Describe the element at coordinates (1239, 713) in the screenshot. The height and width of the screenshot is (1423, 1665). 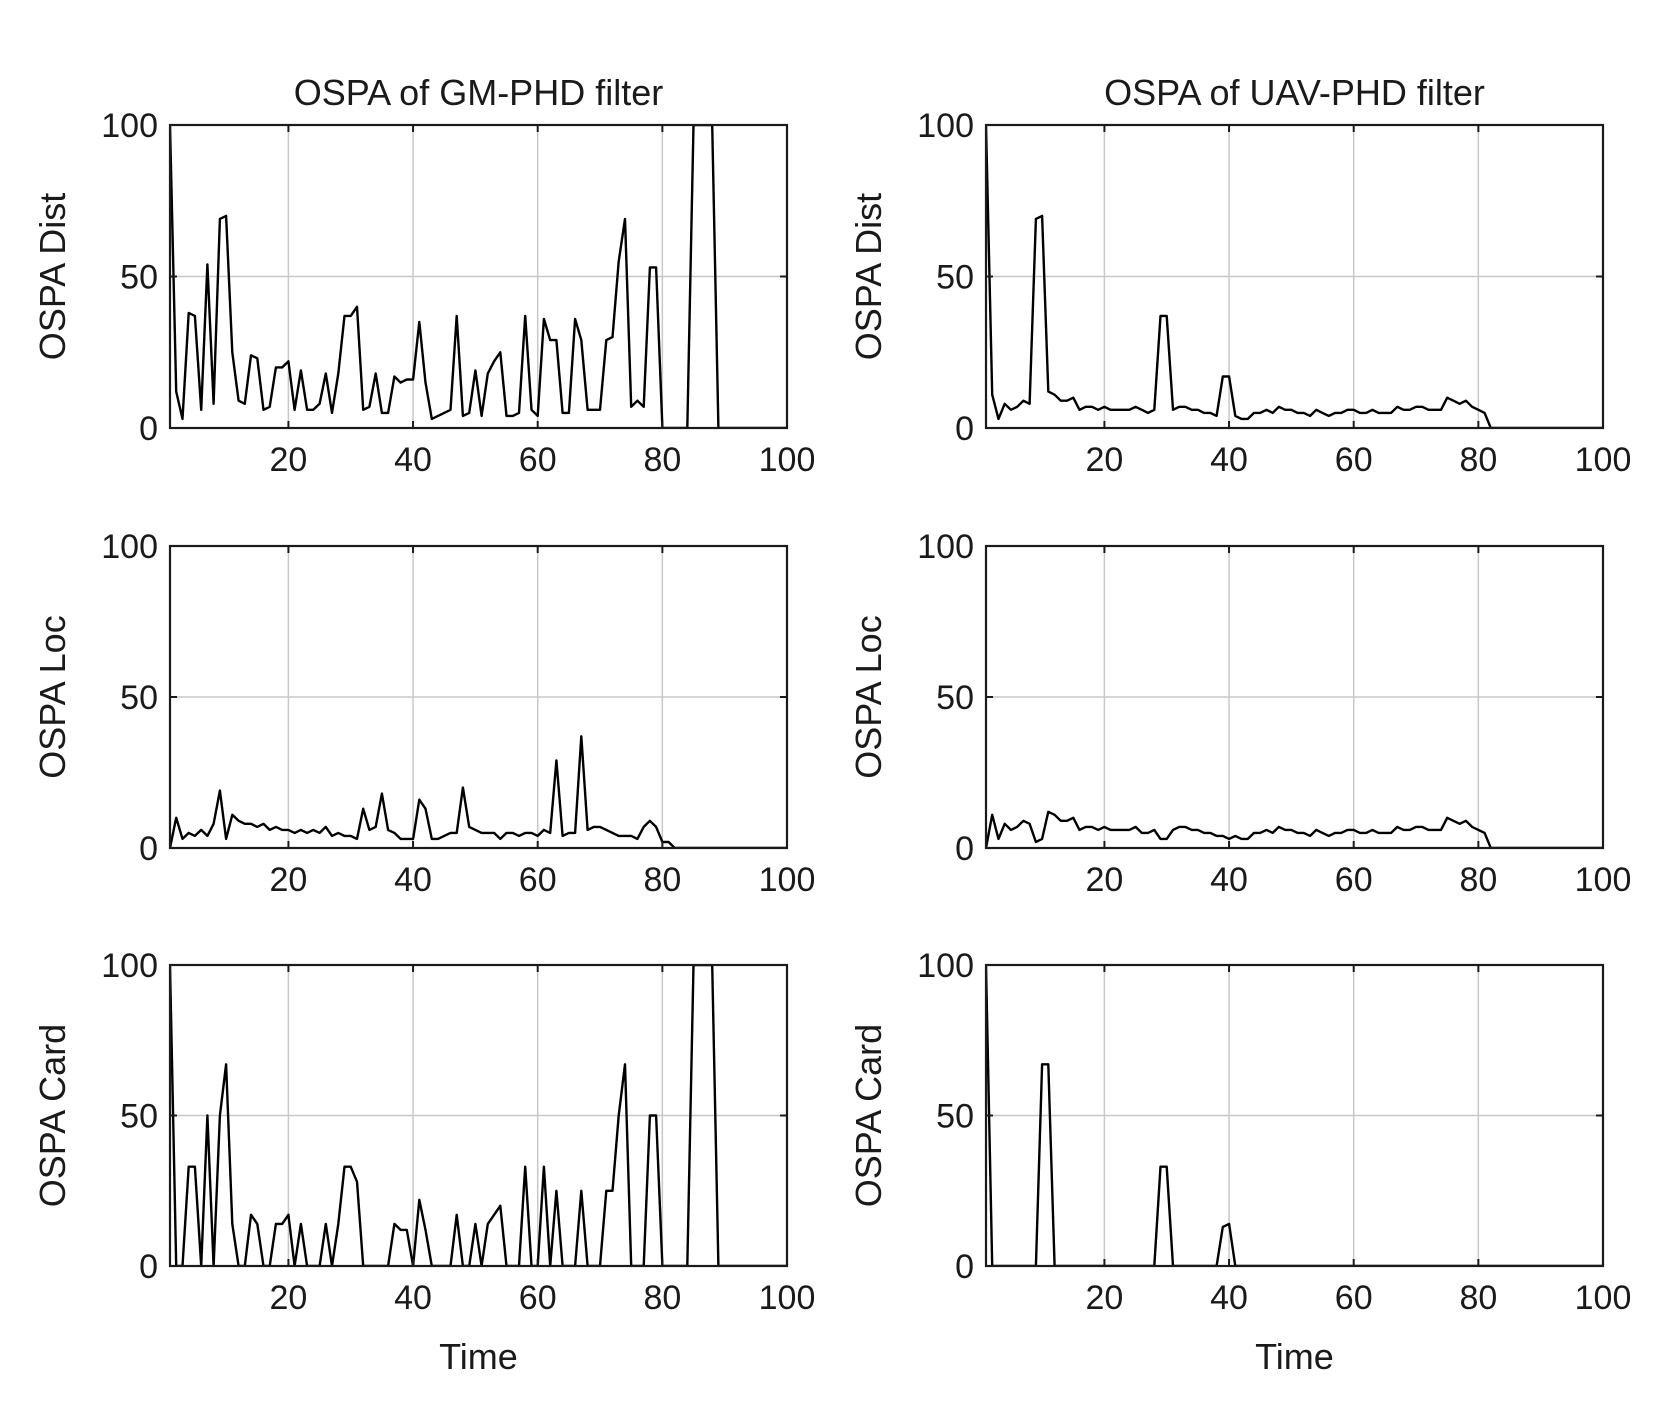
I see `subplot-4: 20 40 60 80 100 0 50 100 OSPA Loc` at that location.